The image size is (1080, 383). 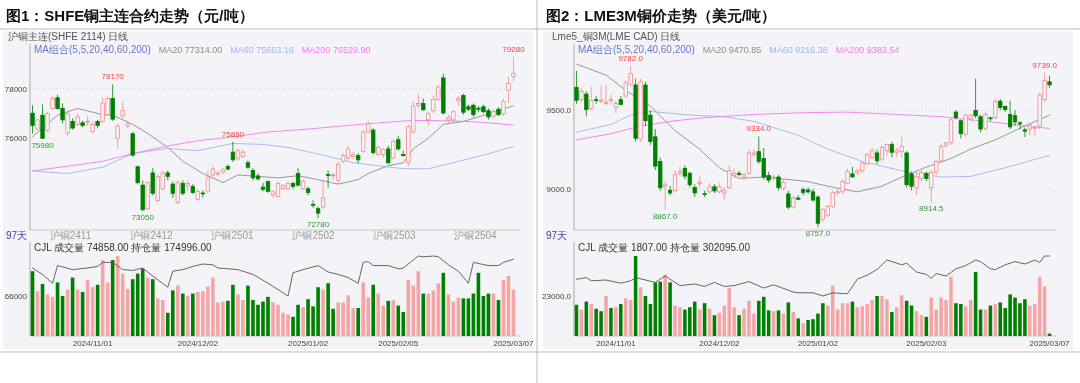 What do you see at coordinates (16, 139) in the screenshot?
I see `y-tick-label: 76000` at bounding box center [16, 139].